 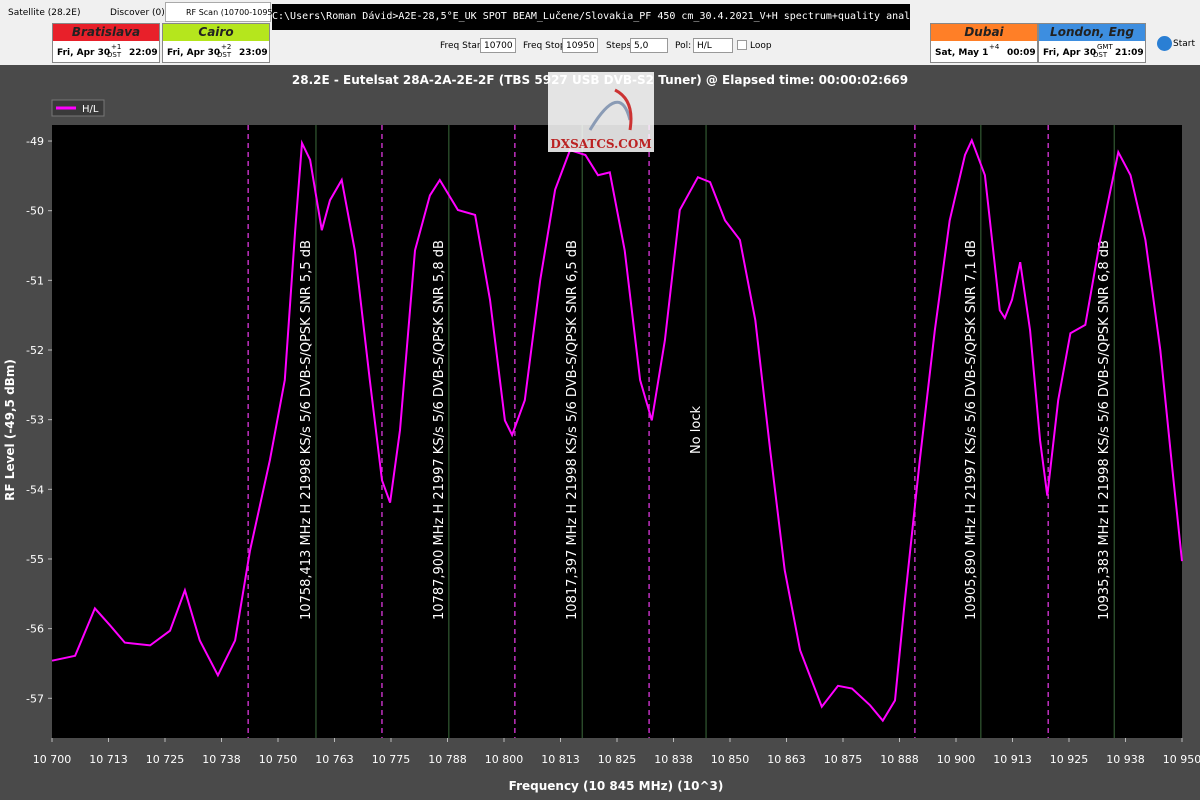 I want to click on input: 10950, so click(x=580, y=45).